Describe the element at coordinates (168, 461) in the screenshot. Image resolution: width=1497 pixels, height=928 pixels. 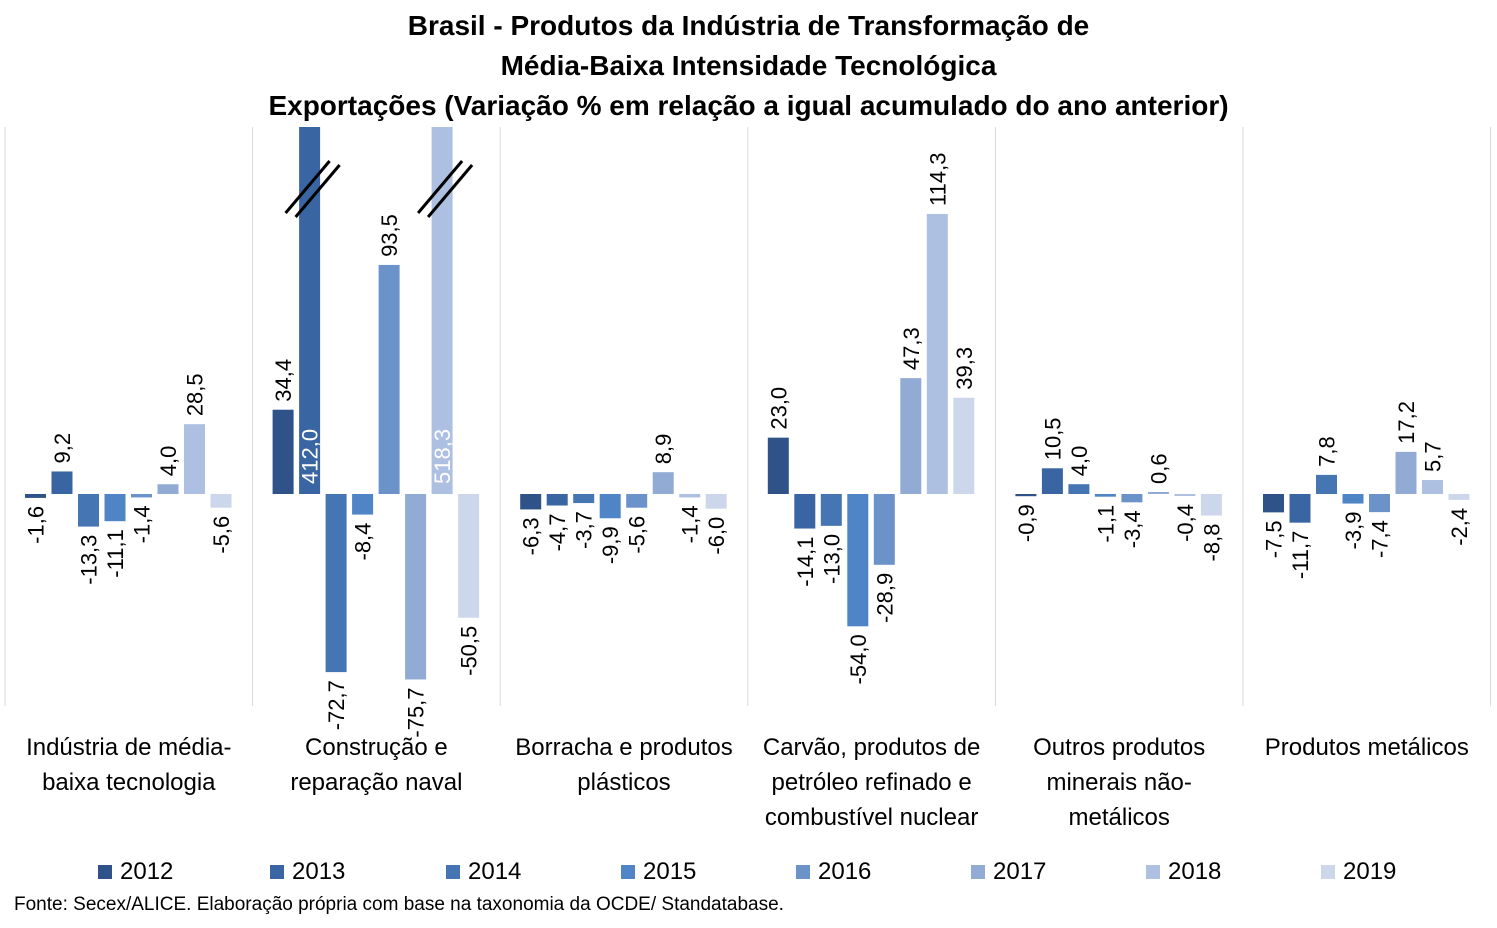
I see `data-label-2017-category-1: 4,0` at that location.